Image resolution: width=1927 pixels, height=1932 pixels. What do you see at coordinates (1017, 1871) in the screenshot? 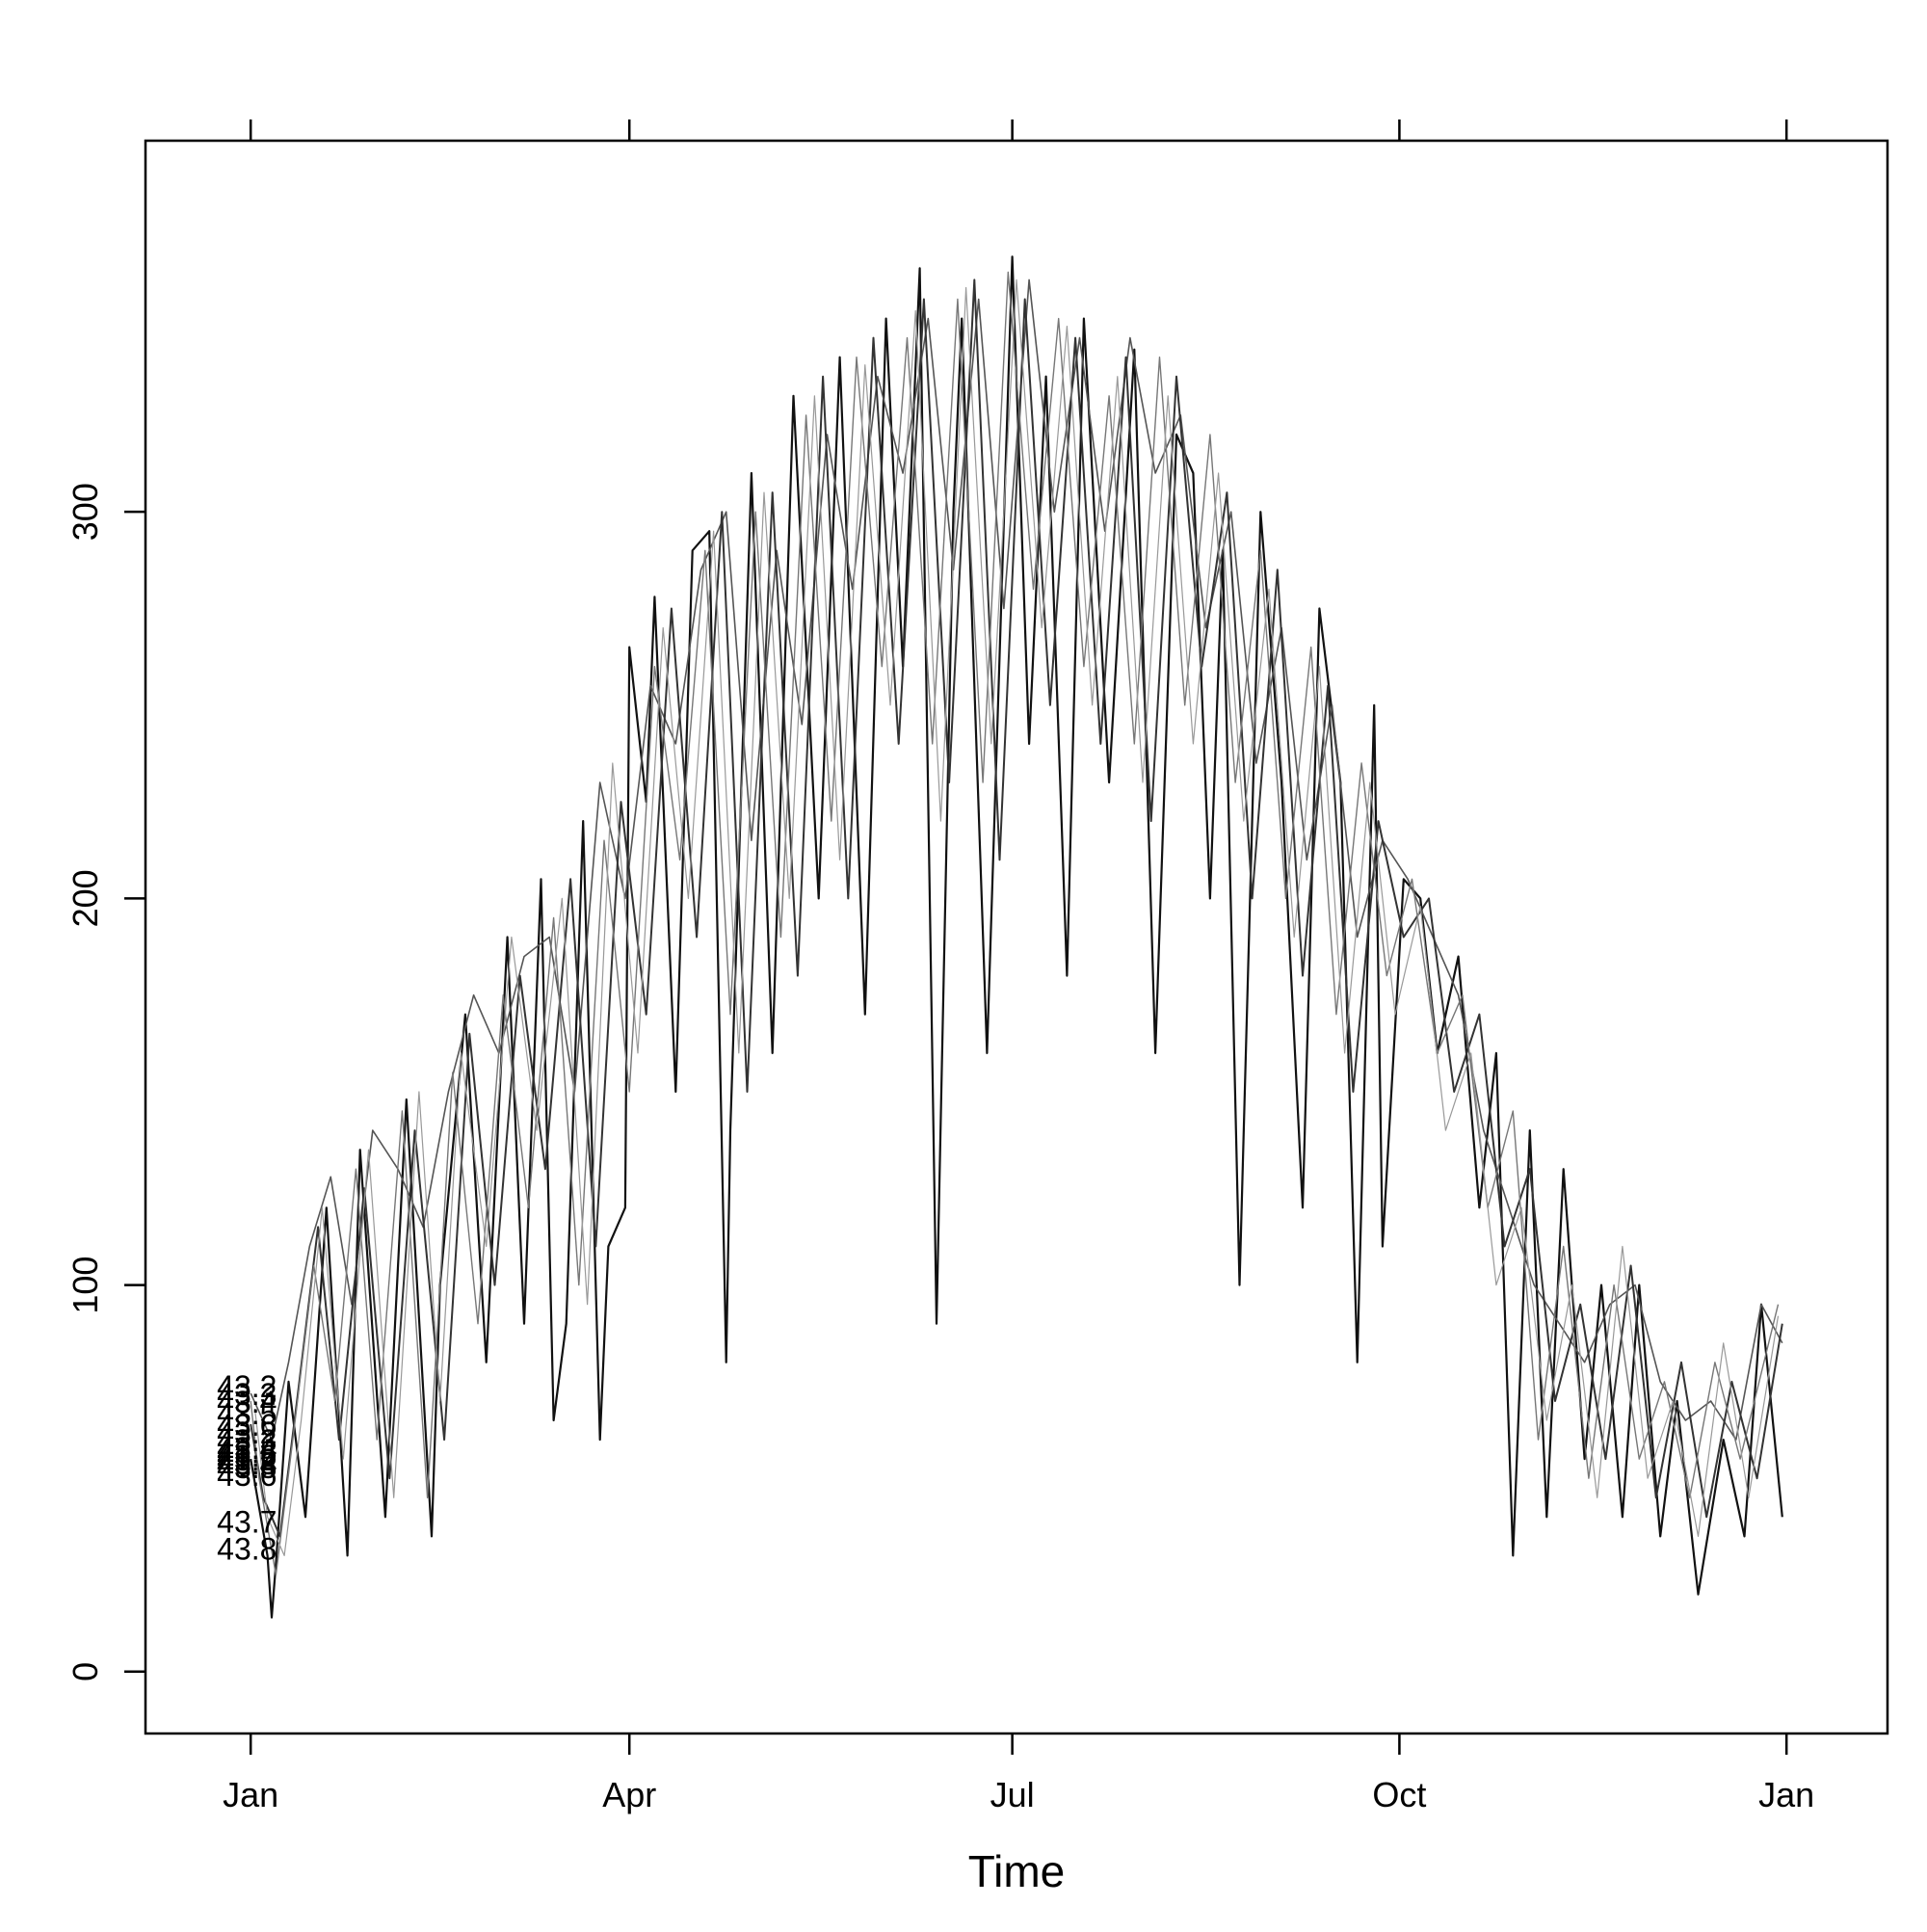
I see `x-axis-title: Time` at bounding box center [1017, 1871].